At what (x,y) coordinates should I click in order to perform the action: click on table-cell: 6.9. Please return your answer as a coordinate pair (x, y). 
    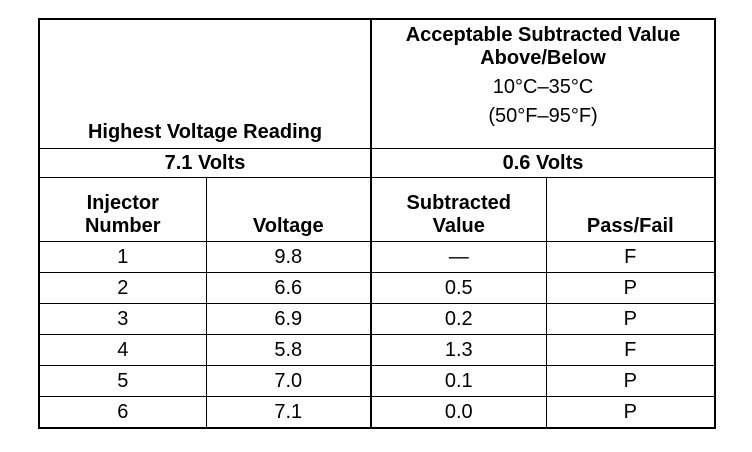
    Looking at the image, I should click on (289, 319).